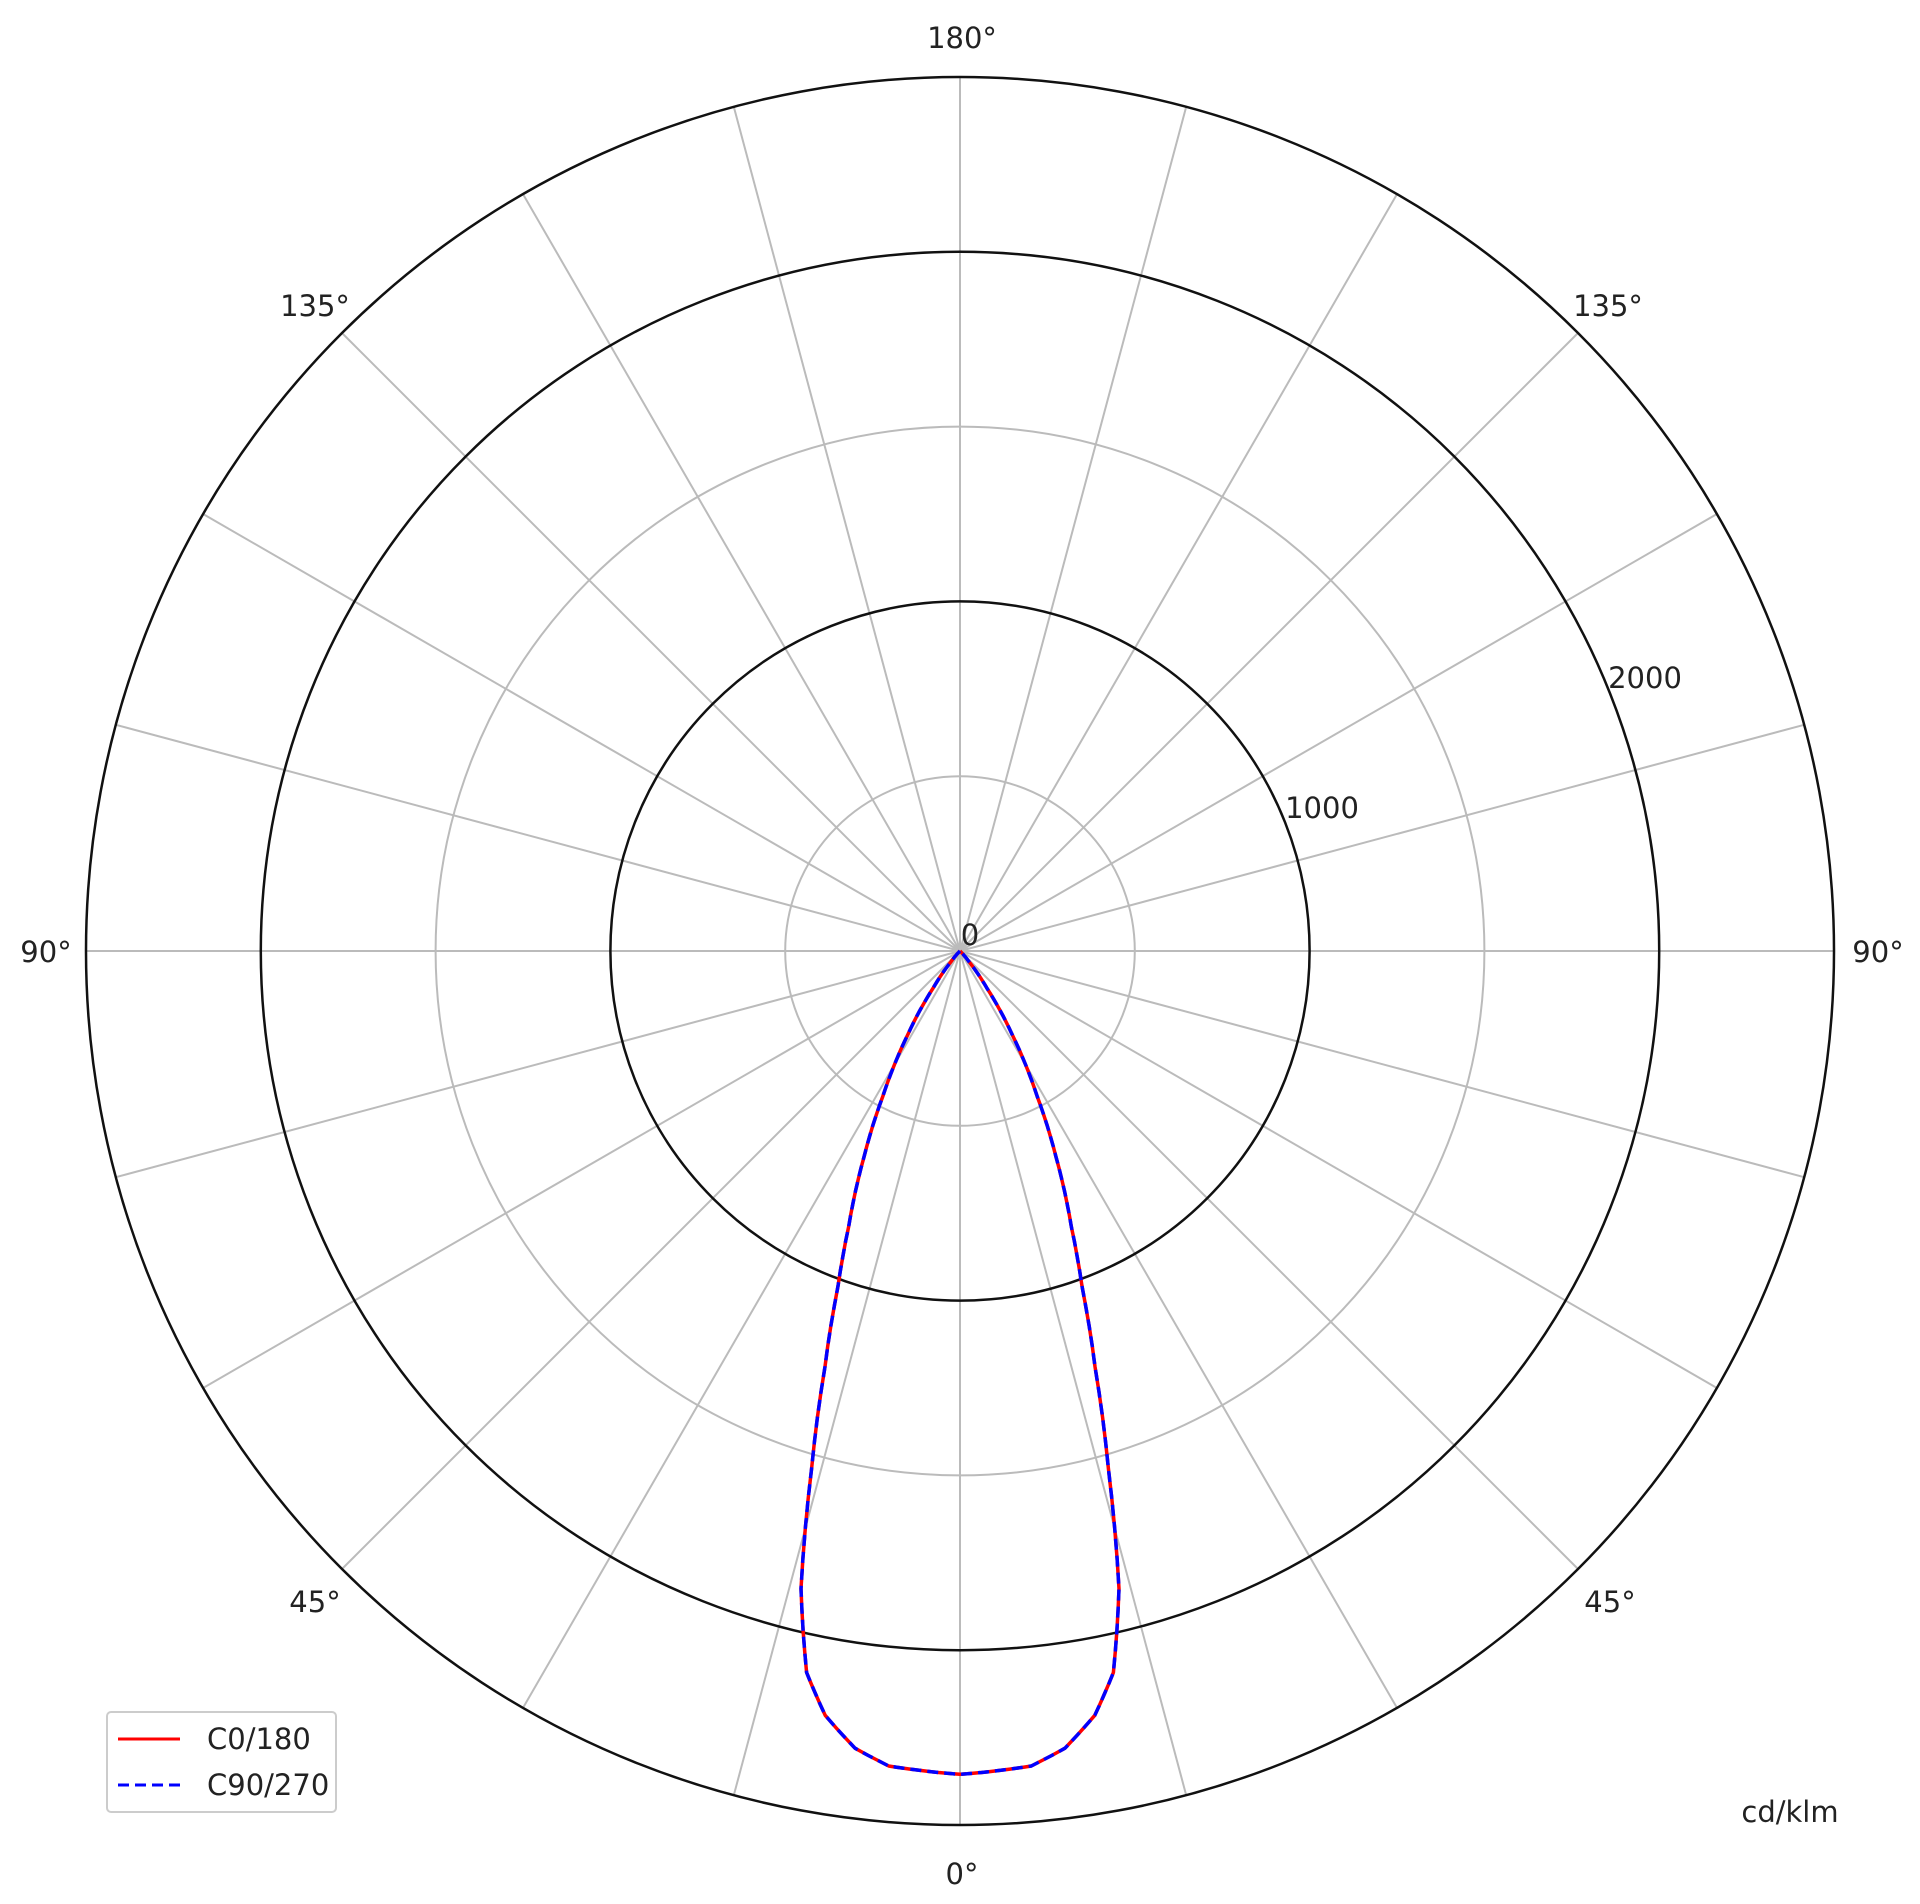 This screenshot has width=1920, height=1904. Describe the element at coordinates (1645, 678) in the screenshot. I see `radial-label-2000: 2000` at that location.